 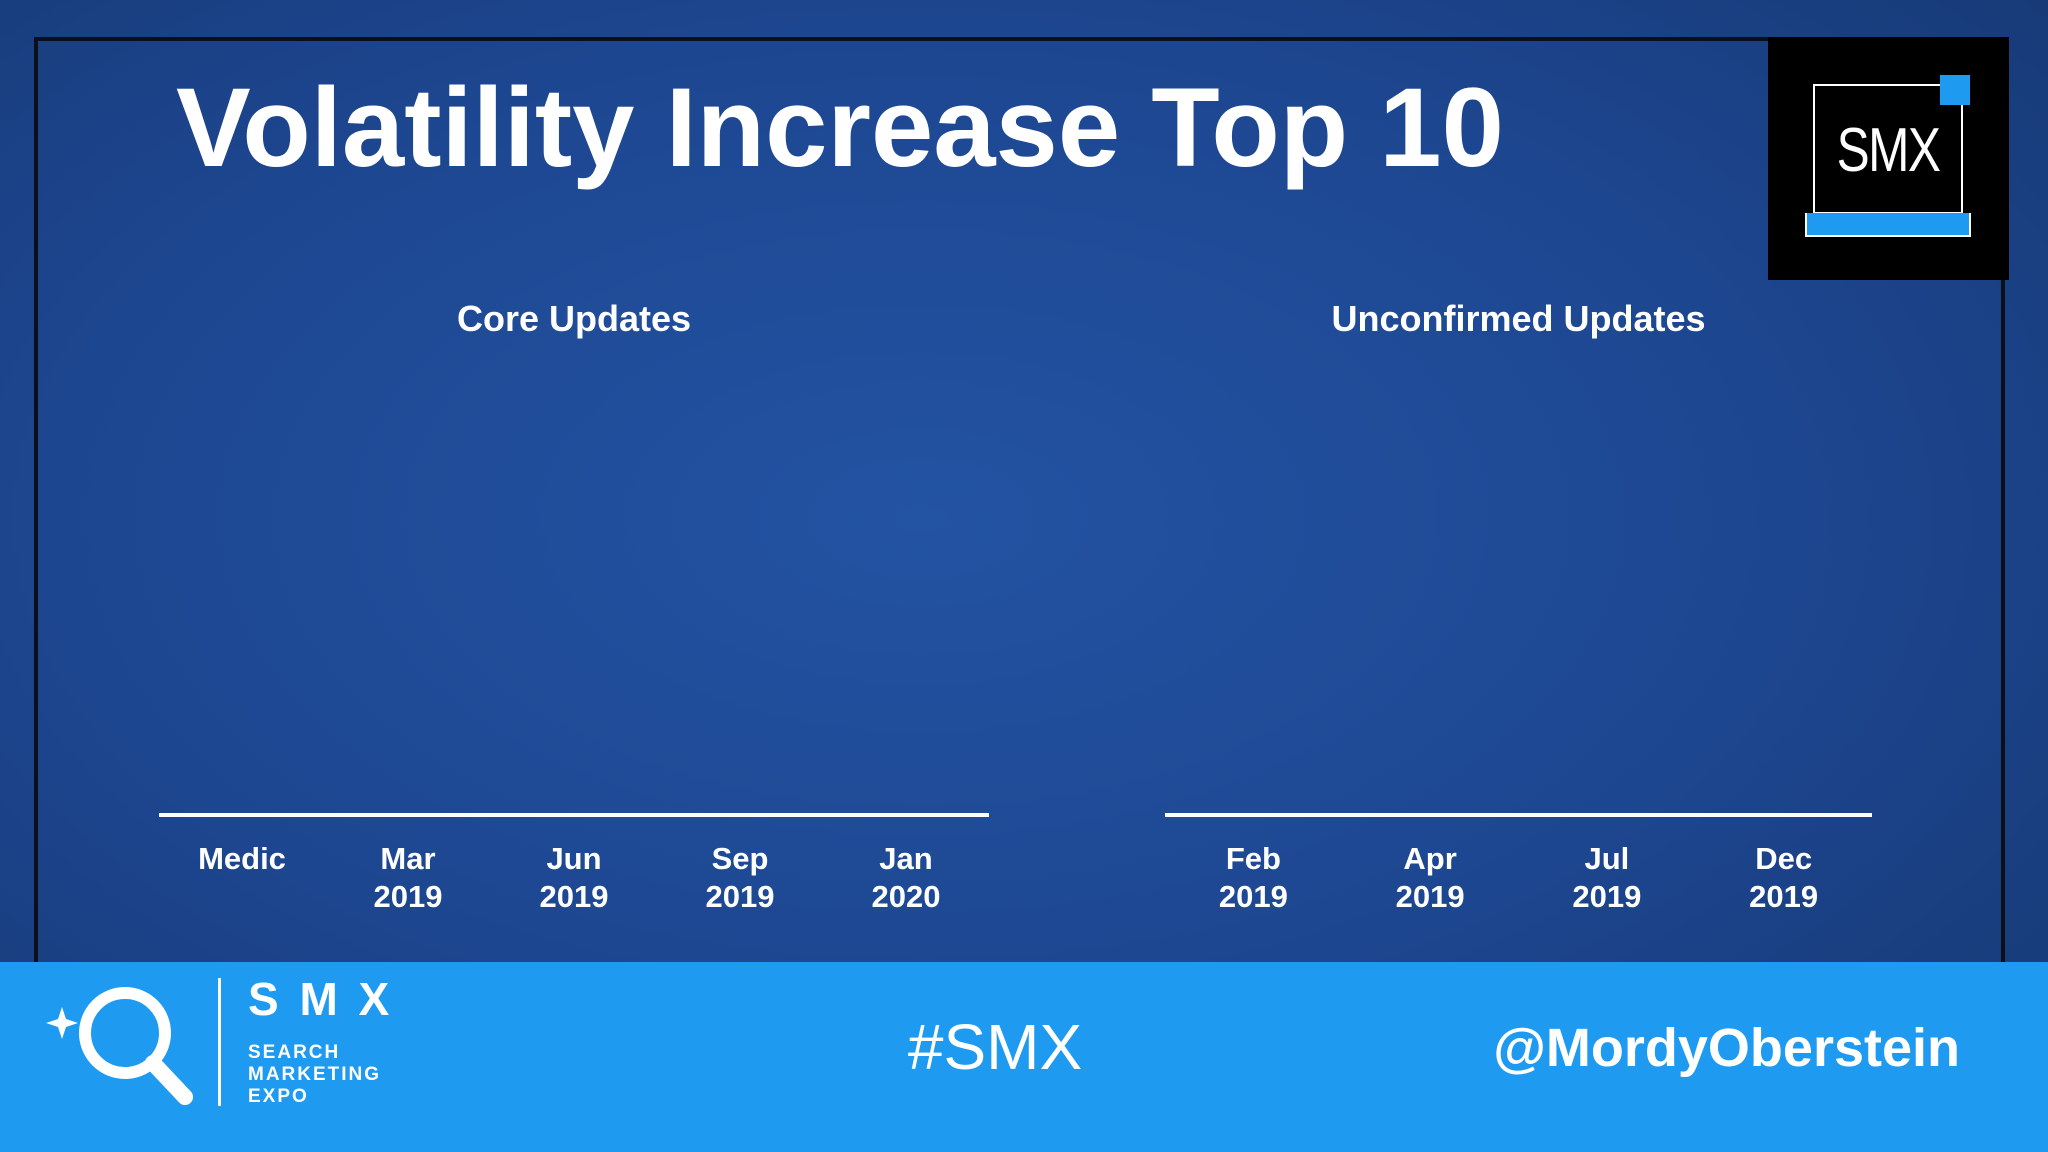 I want to click on x-tick-label: Dec 2019, so click(x=1784, y=877).